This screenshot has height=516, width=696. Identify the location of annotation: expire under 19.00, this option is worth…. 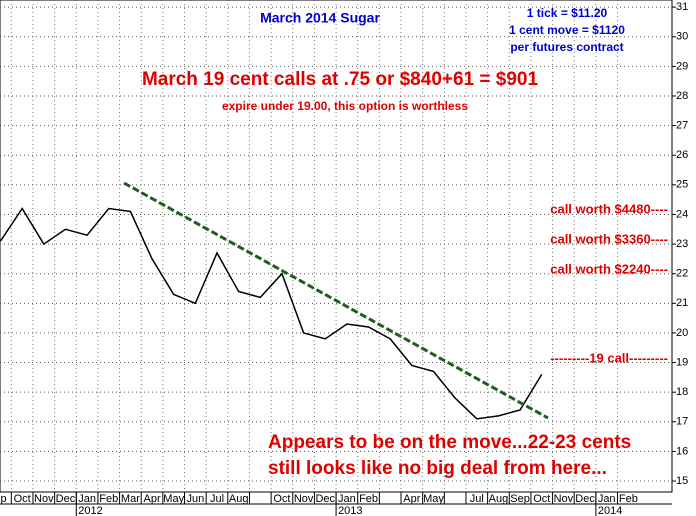
(345, 106).